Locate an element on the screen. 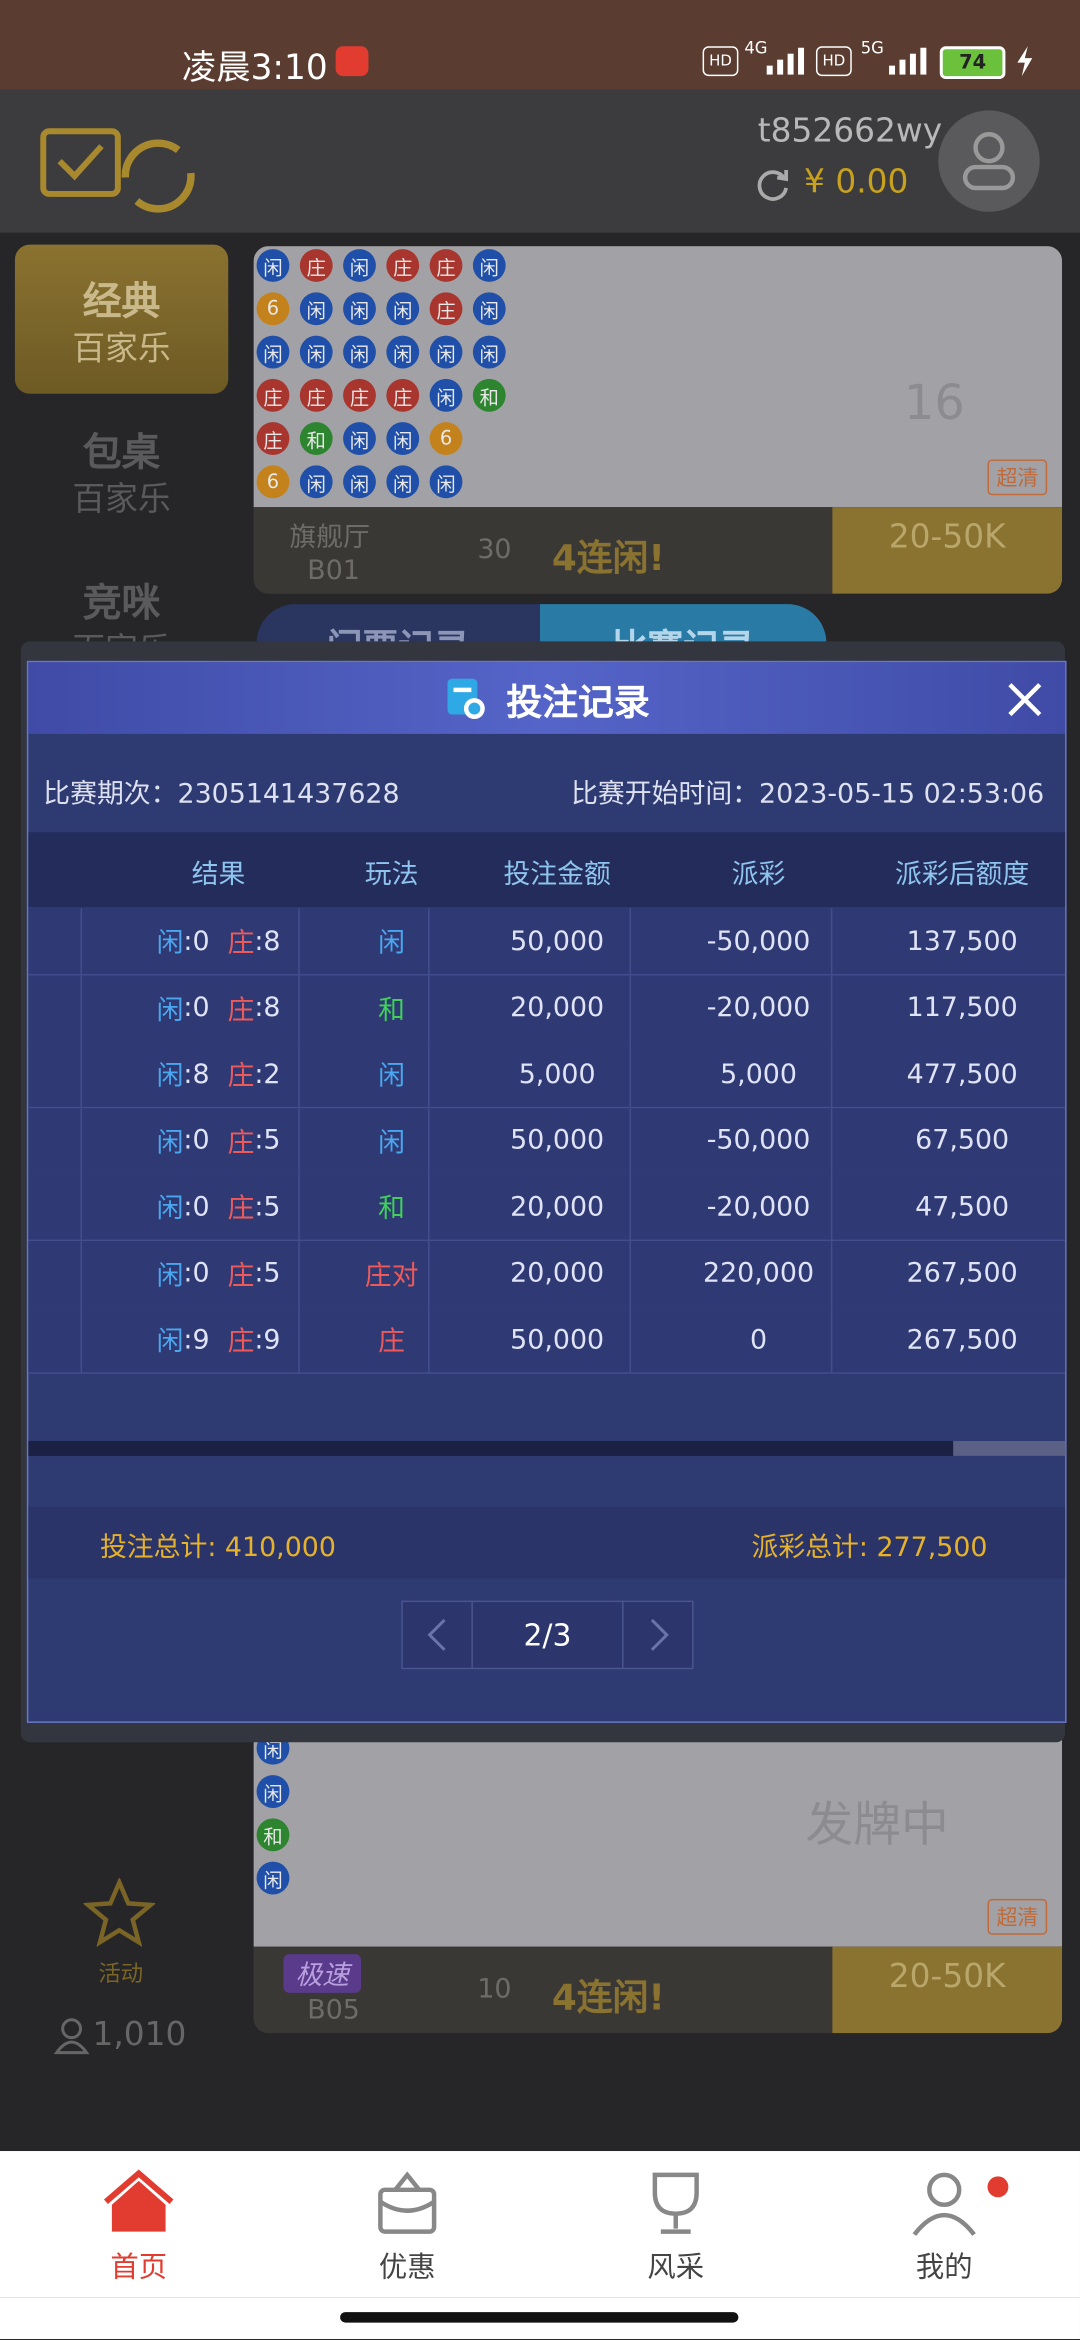 Image resolution: width=1080 pixels, height=2340 pixels. banker-score: :5 is located at coordinates (267, 1273).